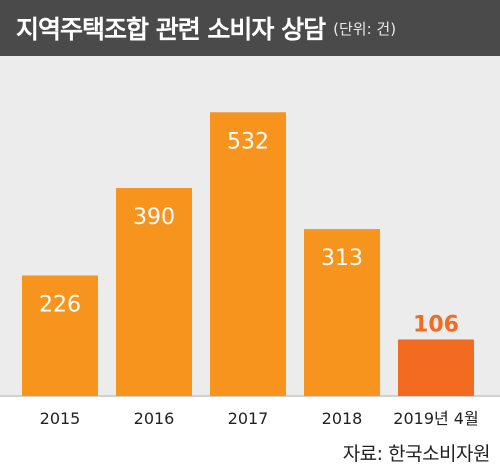  I want to click on chart-title: 지역주택조합 관련 소비자 상담, so click(171, 29).